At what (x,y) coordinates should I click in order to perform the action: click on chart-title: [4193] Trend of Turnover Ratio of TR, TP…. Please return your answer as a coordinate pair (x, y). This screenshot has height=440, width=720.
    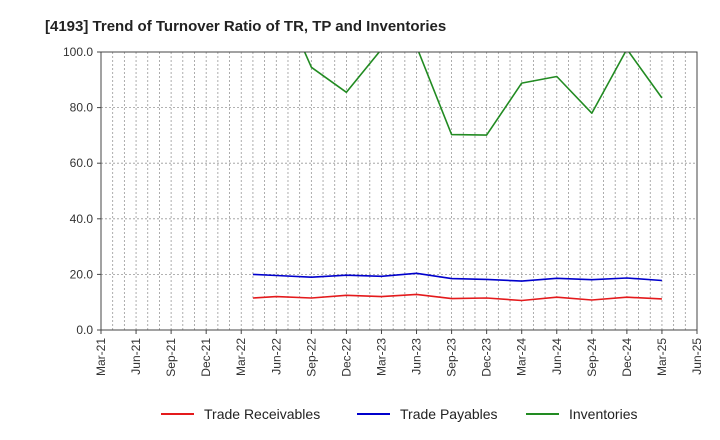
    Looking at the image, I should click on (245, 26).